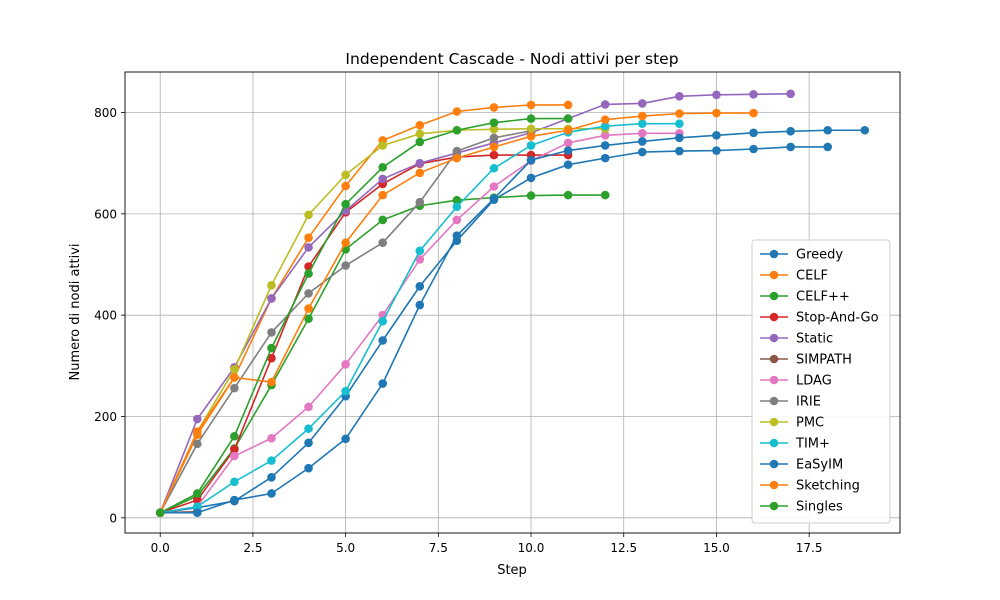 The height and width of the screenshot is (600, 1000). What do you see at coordinates (801, 255) in the screenshot?
I see `legend-item: Greedy` at bounding box center [801, 255].